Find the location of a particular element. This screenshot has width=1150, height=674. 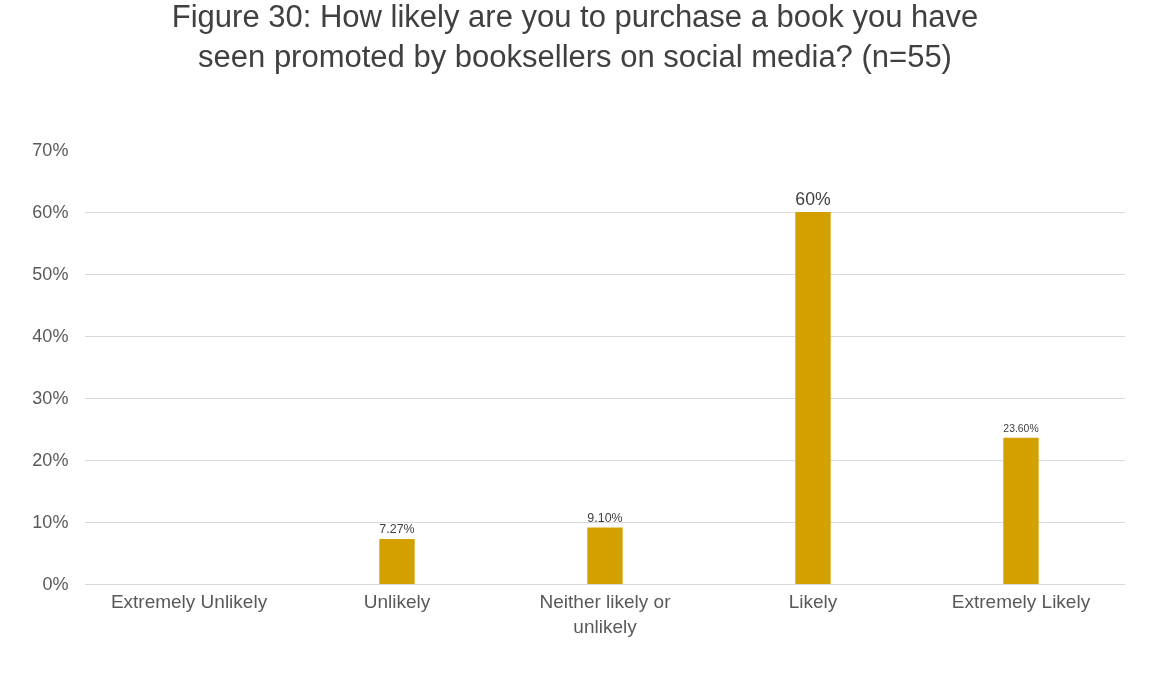

chart-title: Figure 30: How likely are you to purchase a book you have seen promoted by booksellers on social media? (n=55) is located at coordinates (575, 37).